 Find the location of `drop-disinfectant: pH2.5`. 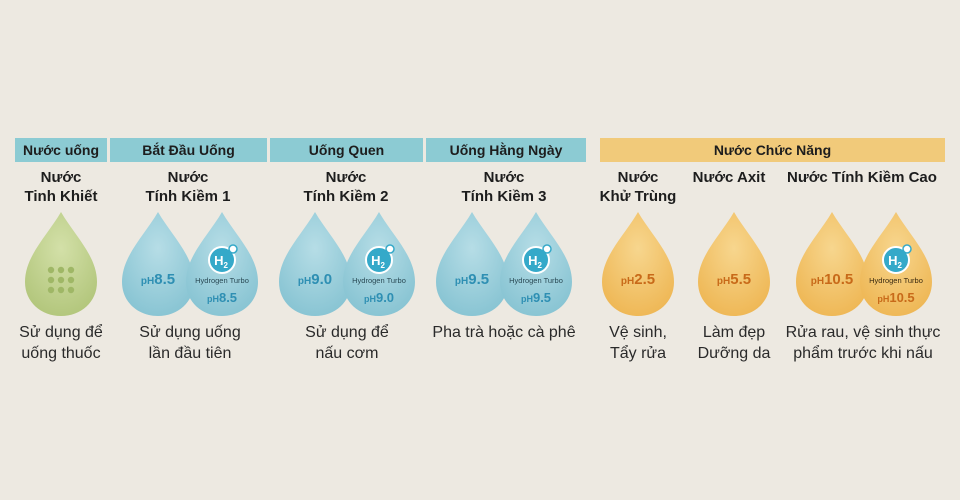

drop-disinfectant: pH2.5 is located at coordinates (638, 264).